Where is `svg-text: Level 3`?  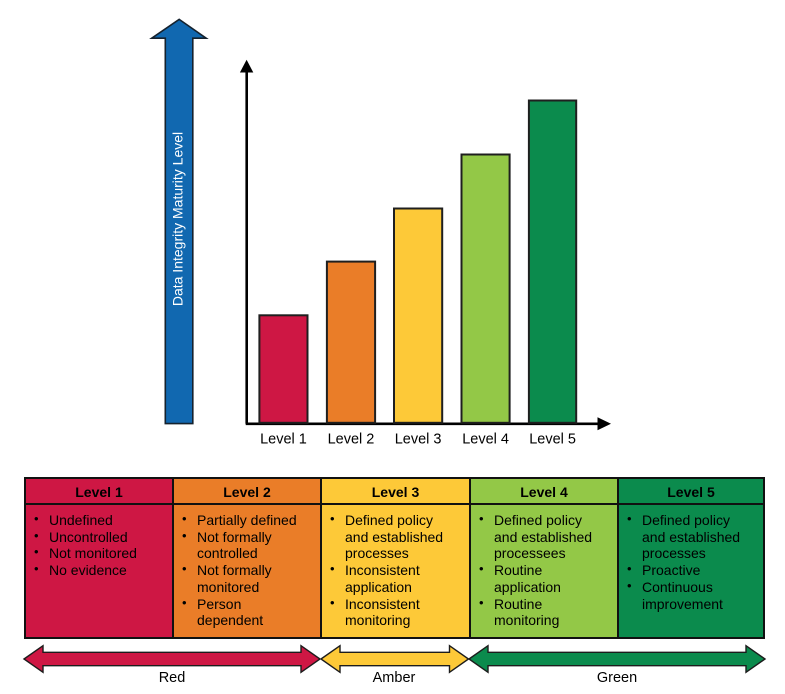 svg-text: Level 3 is located at coordinates (418, 439).